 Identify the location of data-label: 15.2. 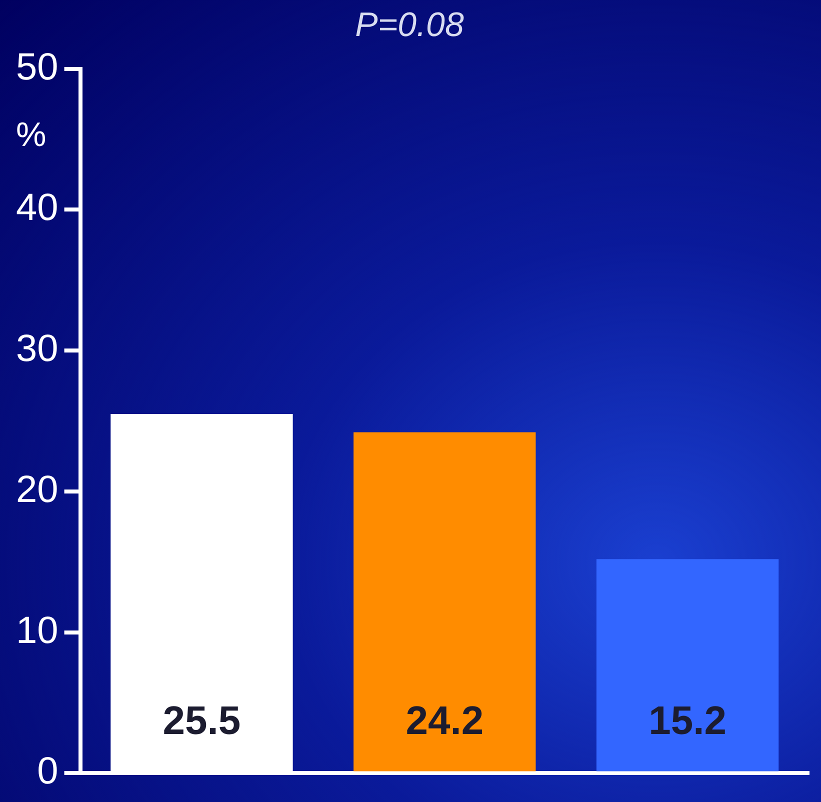
(687, 721).